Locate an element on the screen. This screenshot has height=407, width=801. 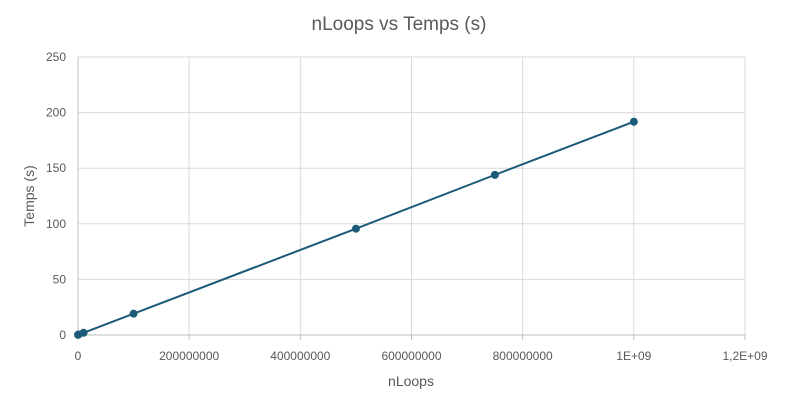
chart-title: nLoops vs Temps (s) is located at coordinates (399, 24).